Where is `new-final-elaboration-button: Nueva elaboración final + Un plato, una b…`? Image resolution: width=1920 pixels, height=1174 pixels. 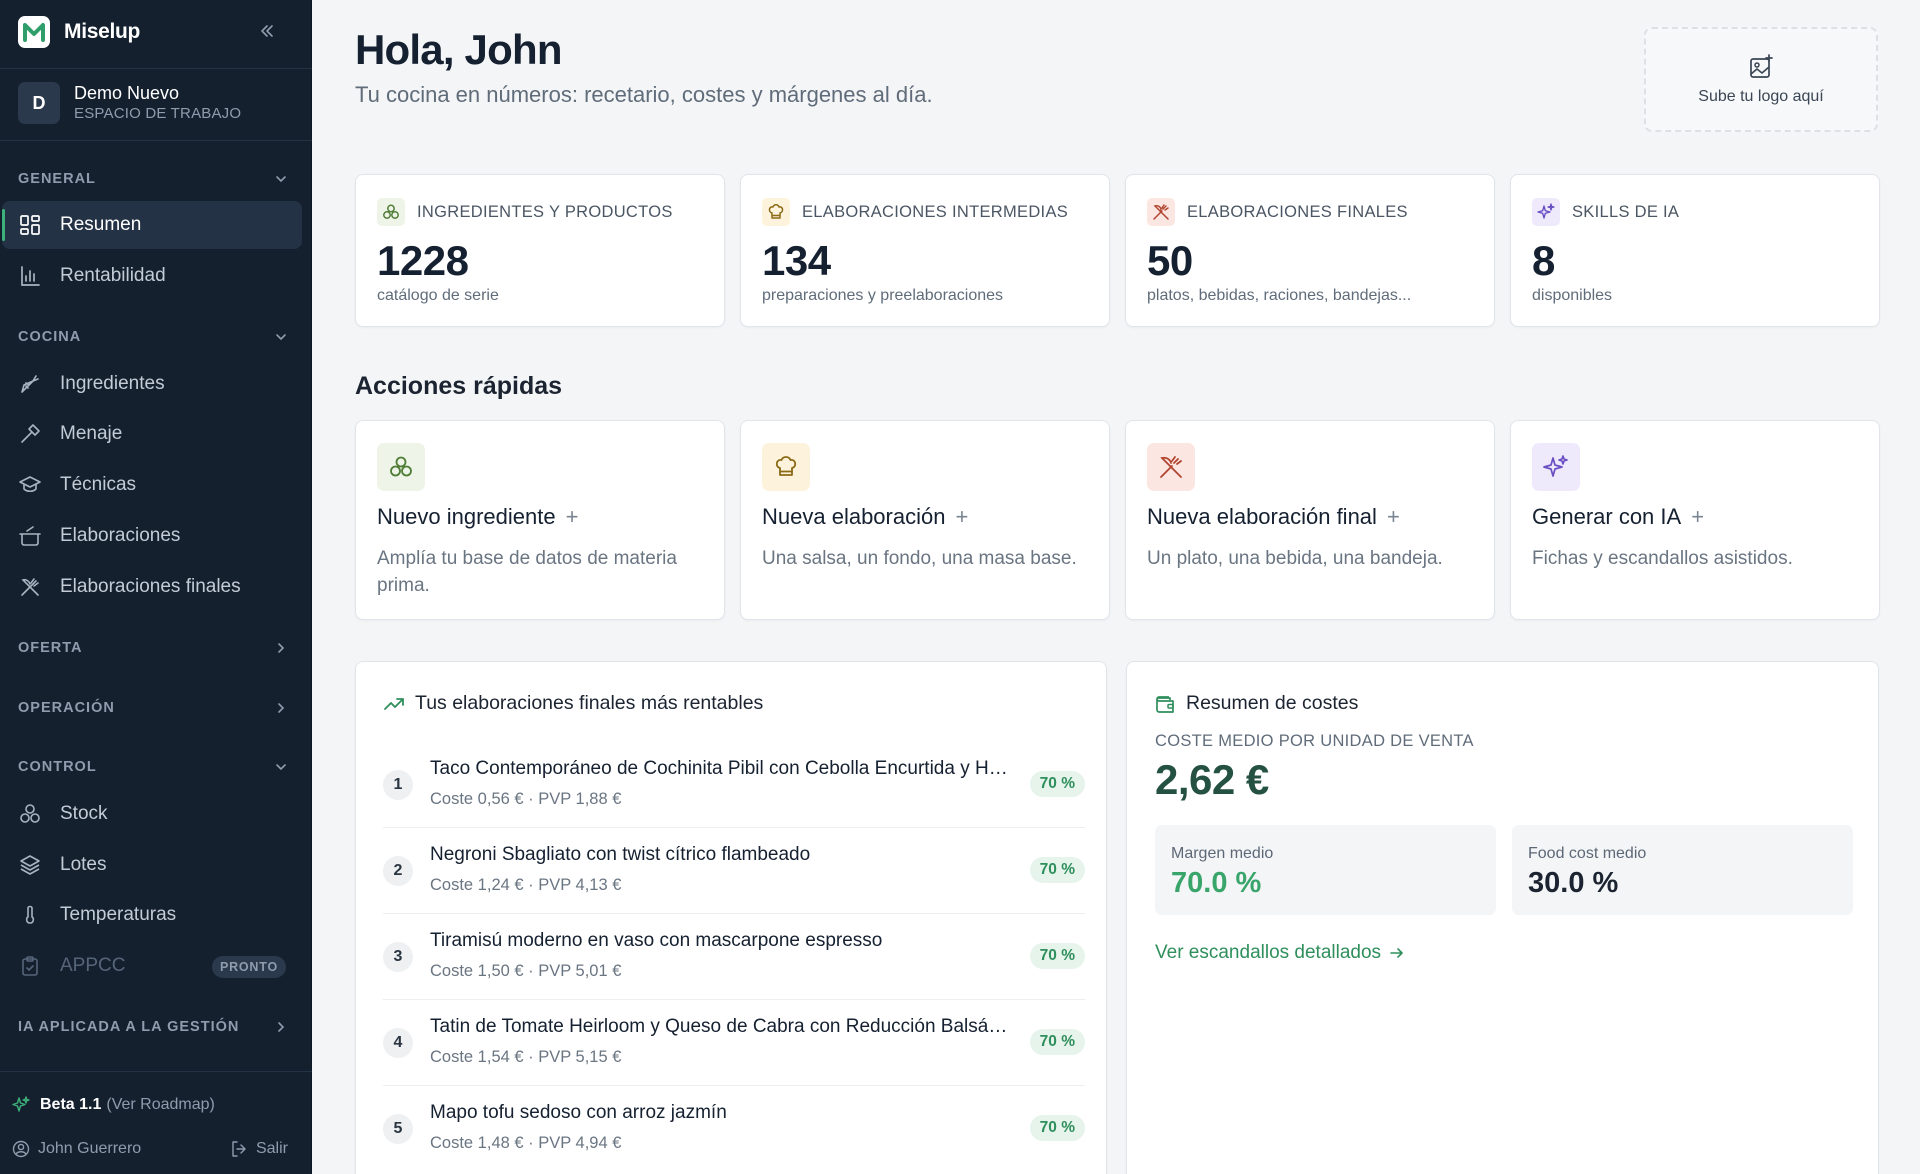 new-final-elaboration-button: Nueva elaboración final + Un plato, una b… is located at coordinates (1310, 520).